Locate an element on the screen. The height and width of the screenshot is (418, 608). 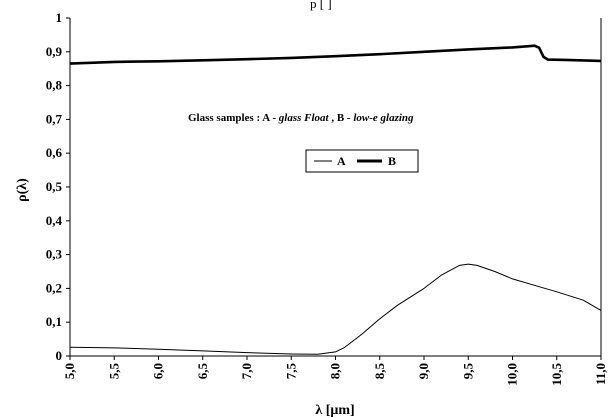
x-tick-label: 7,0 is located at coordinates (246, 371).